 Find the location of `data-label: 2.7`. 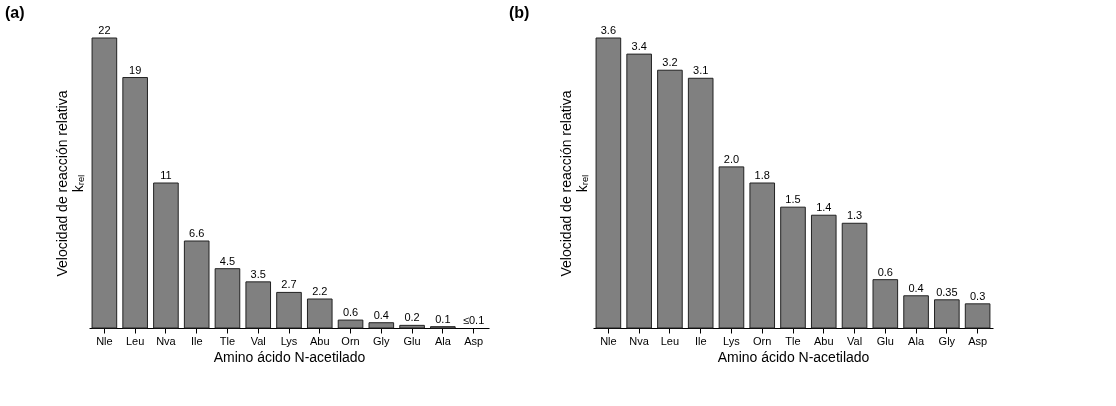

data-label: 2.7 is located at coordinates (289, 284).